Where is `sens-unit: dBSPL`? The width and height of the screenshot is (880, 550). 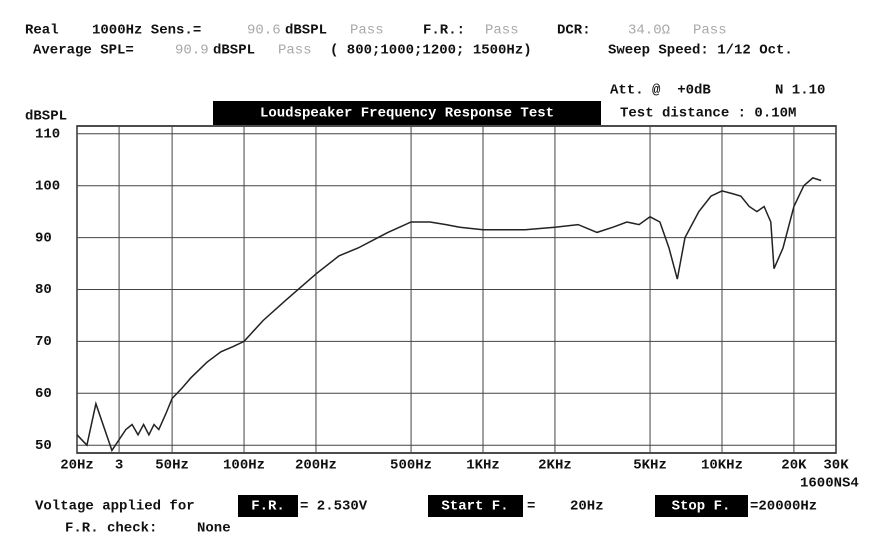
sens-unit: dBSPL is located at coordinates (306, 31).